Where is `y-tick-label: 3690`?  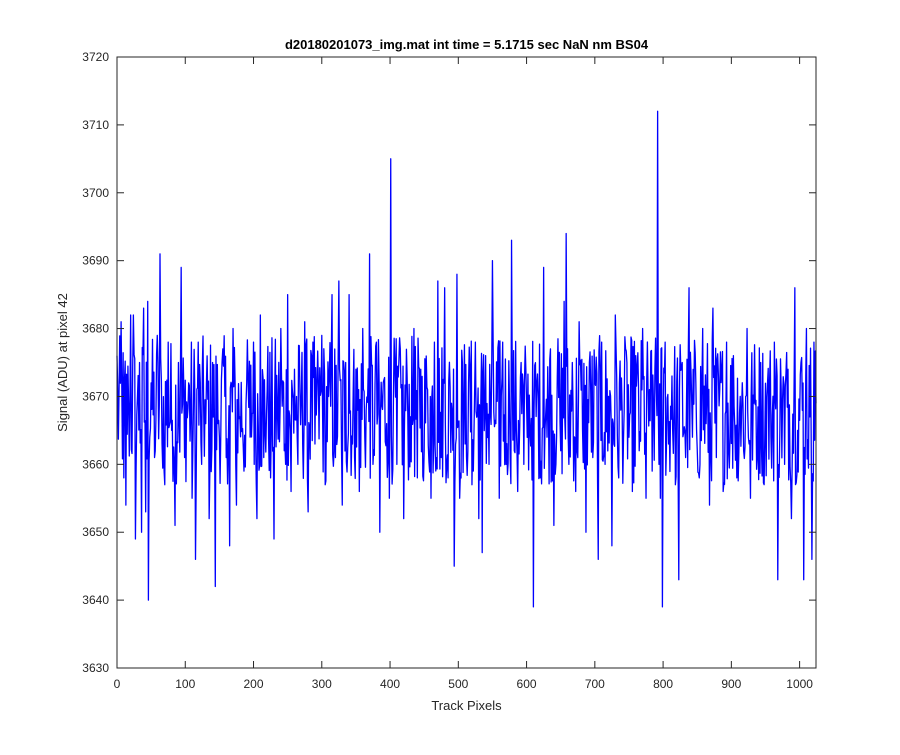 y-tick-label: 3690 is located at coordinates (95, 261).